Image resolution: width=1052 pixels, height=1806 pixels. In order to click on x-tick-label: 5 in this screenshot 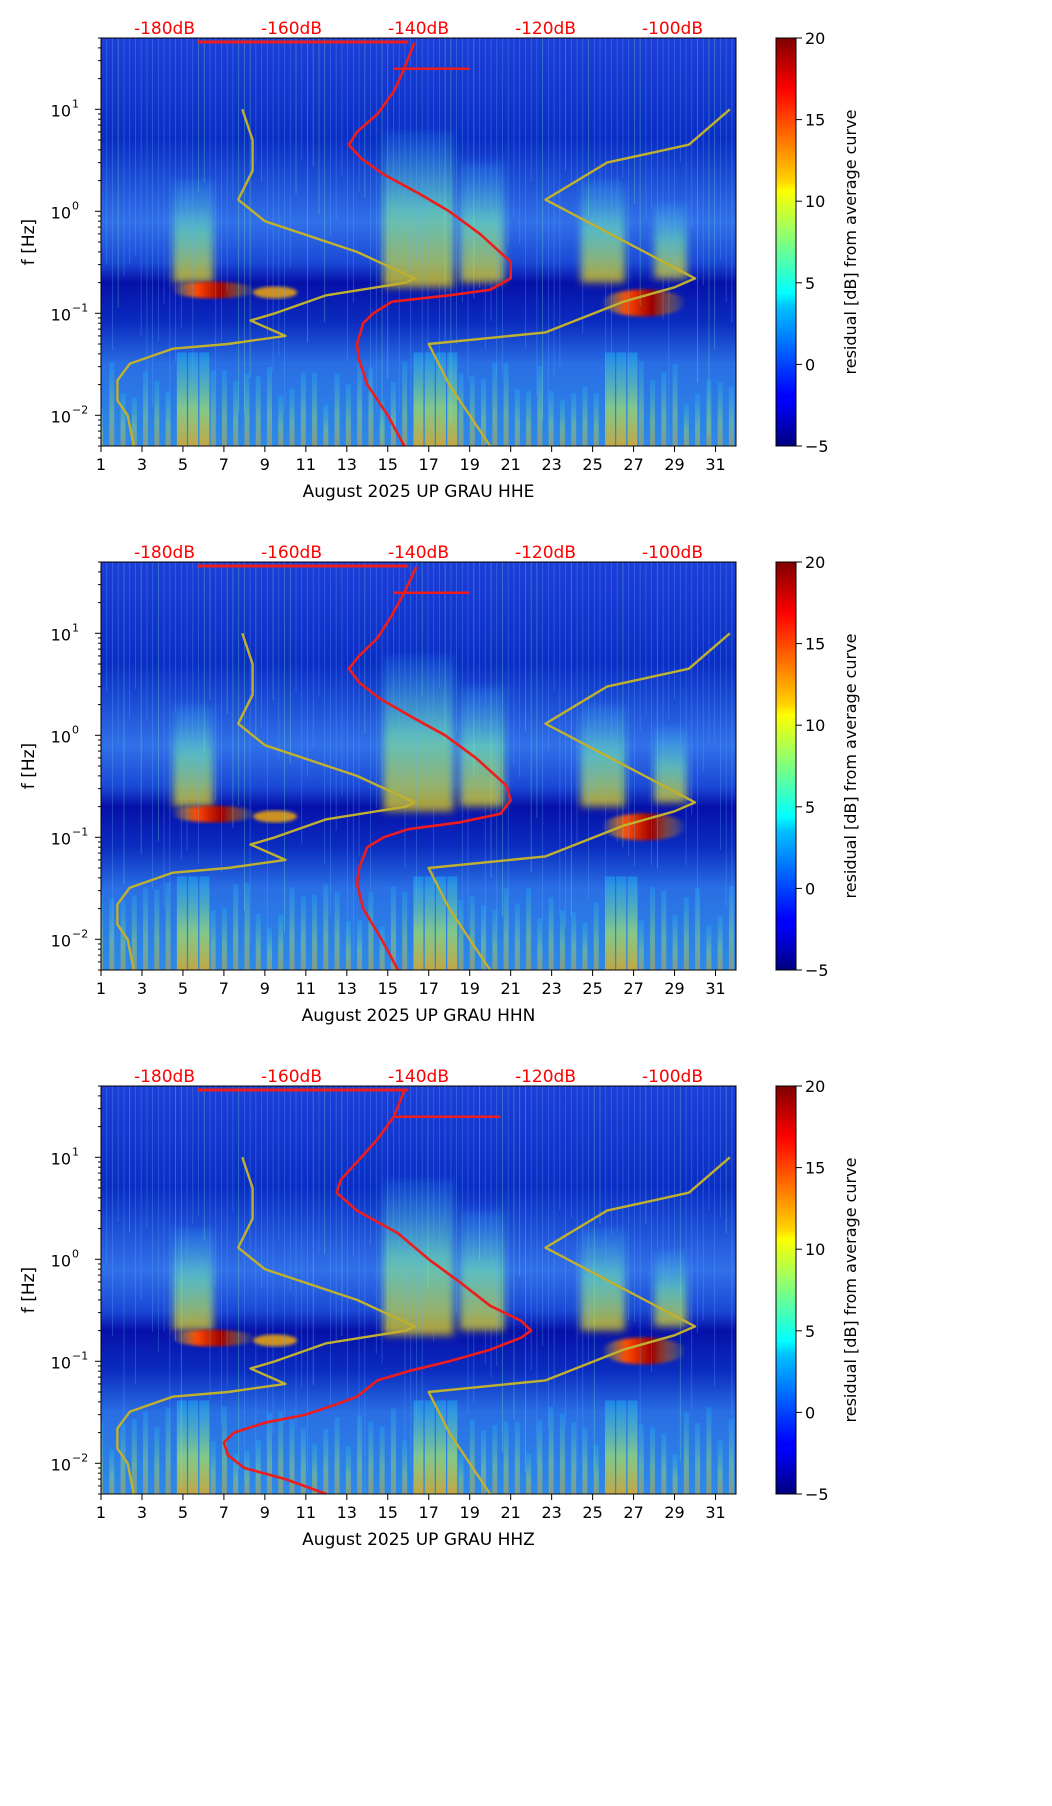, I will do `click(183, 1512)`.